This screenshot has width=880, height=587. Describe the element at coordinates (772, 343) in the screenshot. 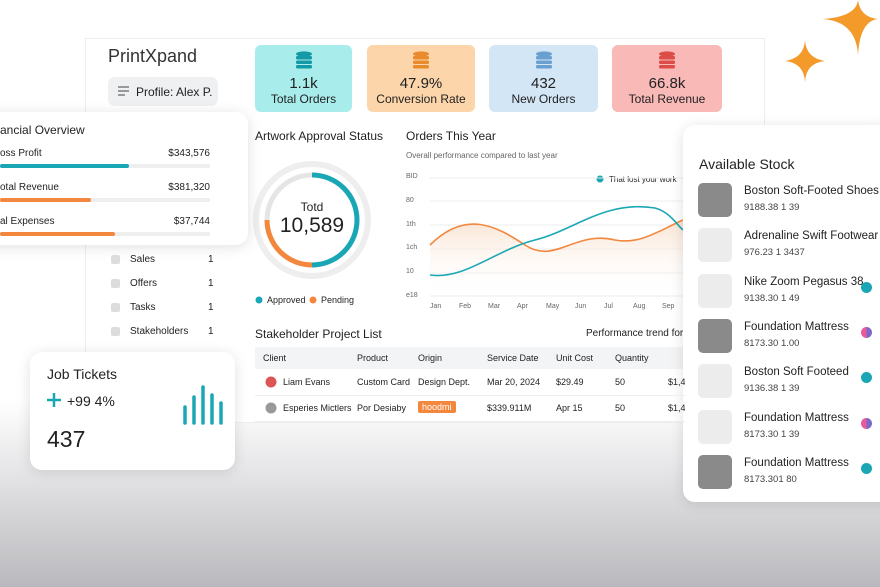

I see `product-code: 8173.30 1.00` at that location.